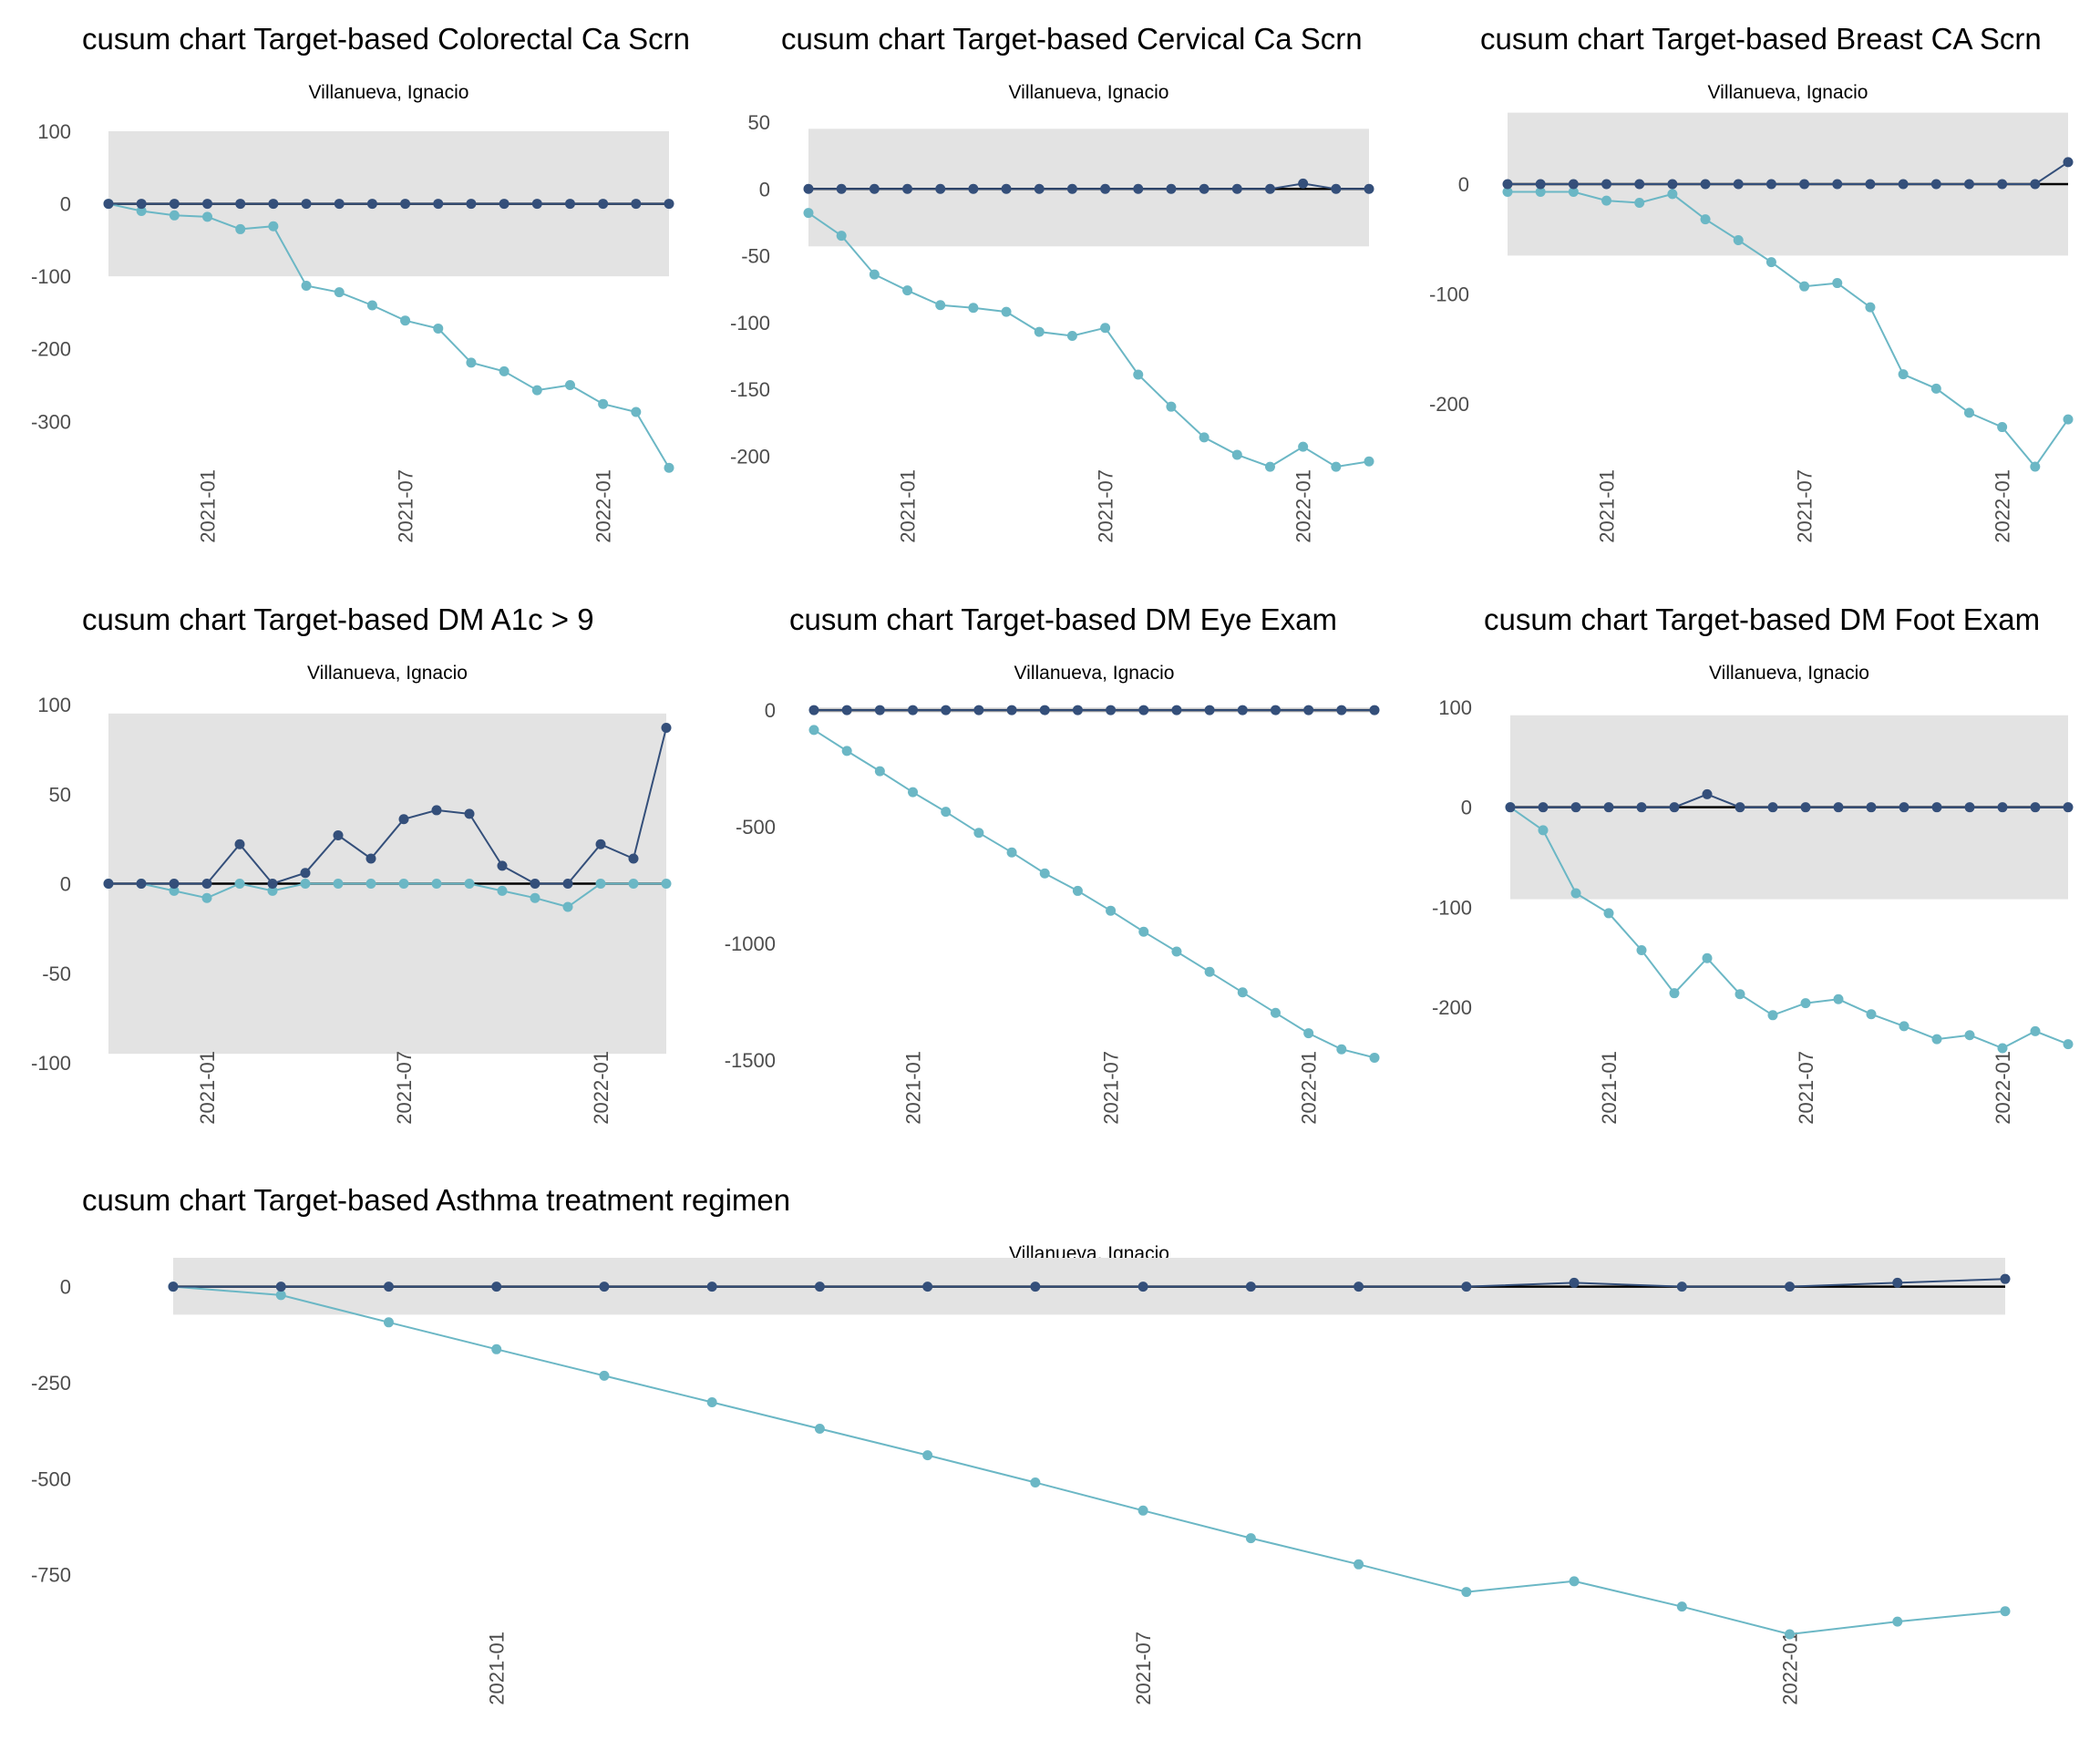  What do you see at coordinates (750, 324) in the screenshot?
I see `y-tick-label: -100` at bounding box center [750, 324].